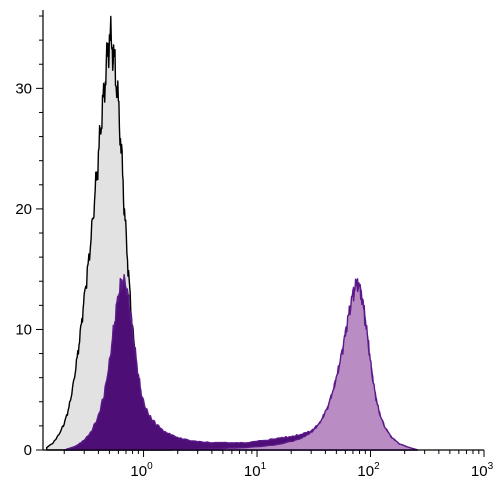 The image size is (500, 489). What do you see at coordinates (368, 470) in the screenshot?
I see `x-tick-label: 10²` at bounding box center [368, 470].